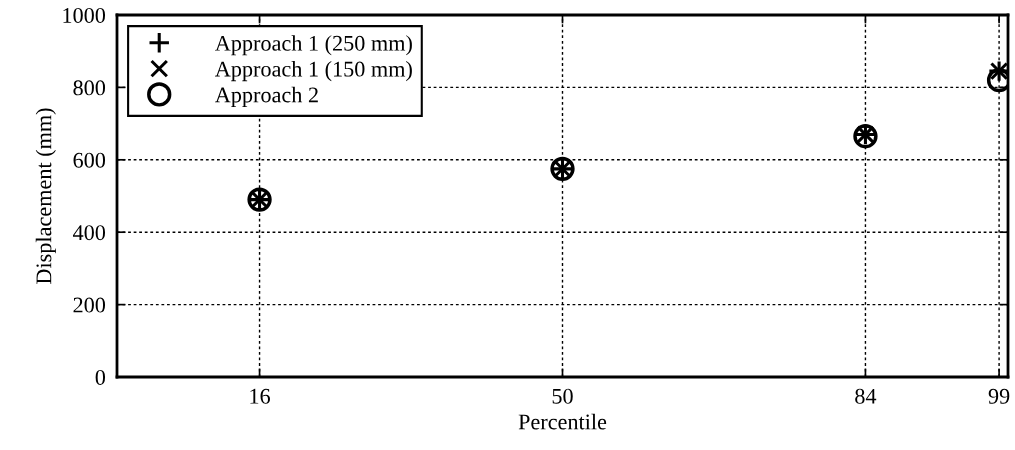 The width and height of the screenshot is (1015, 450). What do you see at coordinates (313, 71) in the screenshot?
I see `legend-label: Approach 1 (150 mm)` at bounding box center [313, 71].